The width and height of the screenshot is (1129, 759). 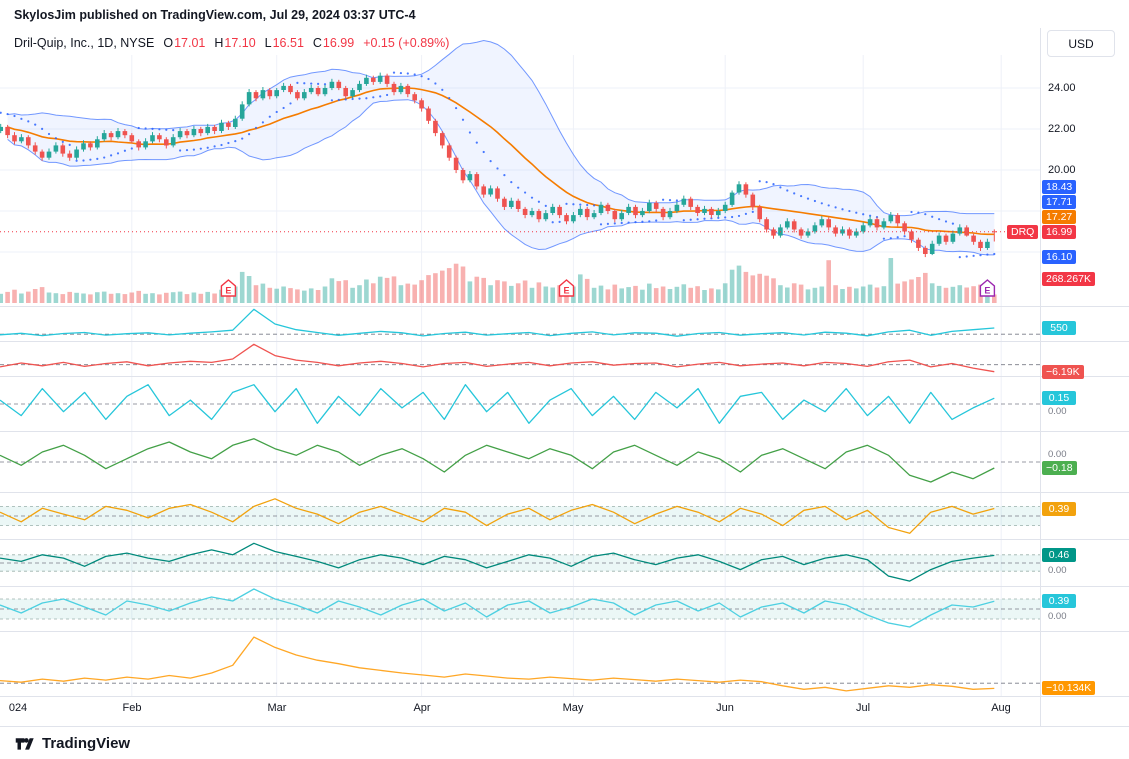 I want to click on brand-name: TradingView, so click(x=86, y=743).